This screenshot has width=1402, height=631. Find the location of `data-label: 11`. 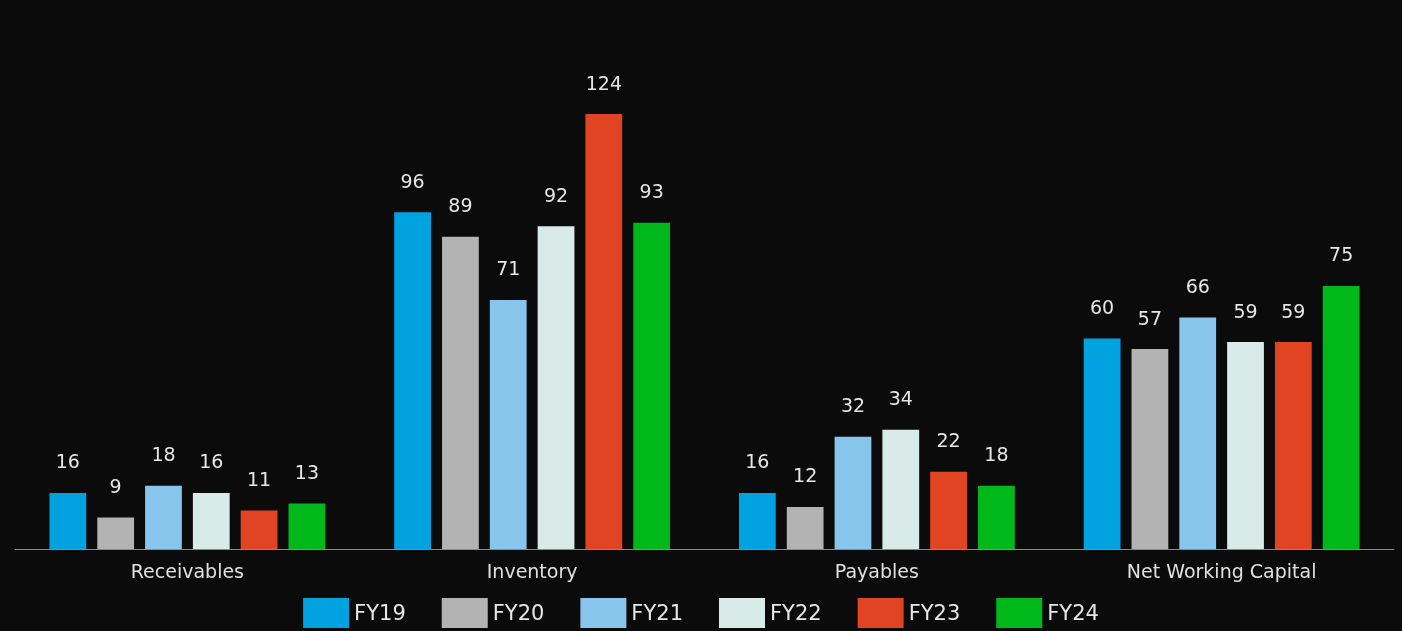

data-label: 11 is located at coordinates (259, 478).